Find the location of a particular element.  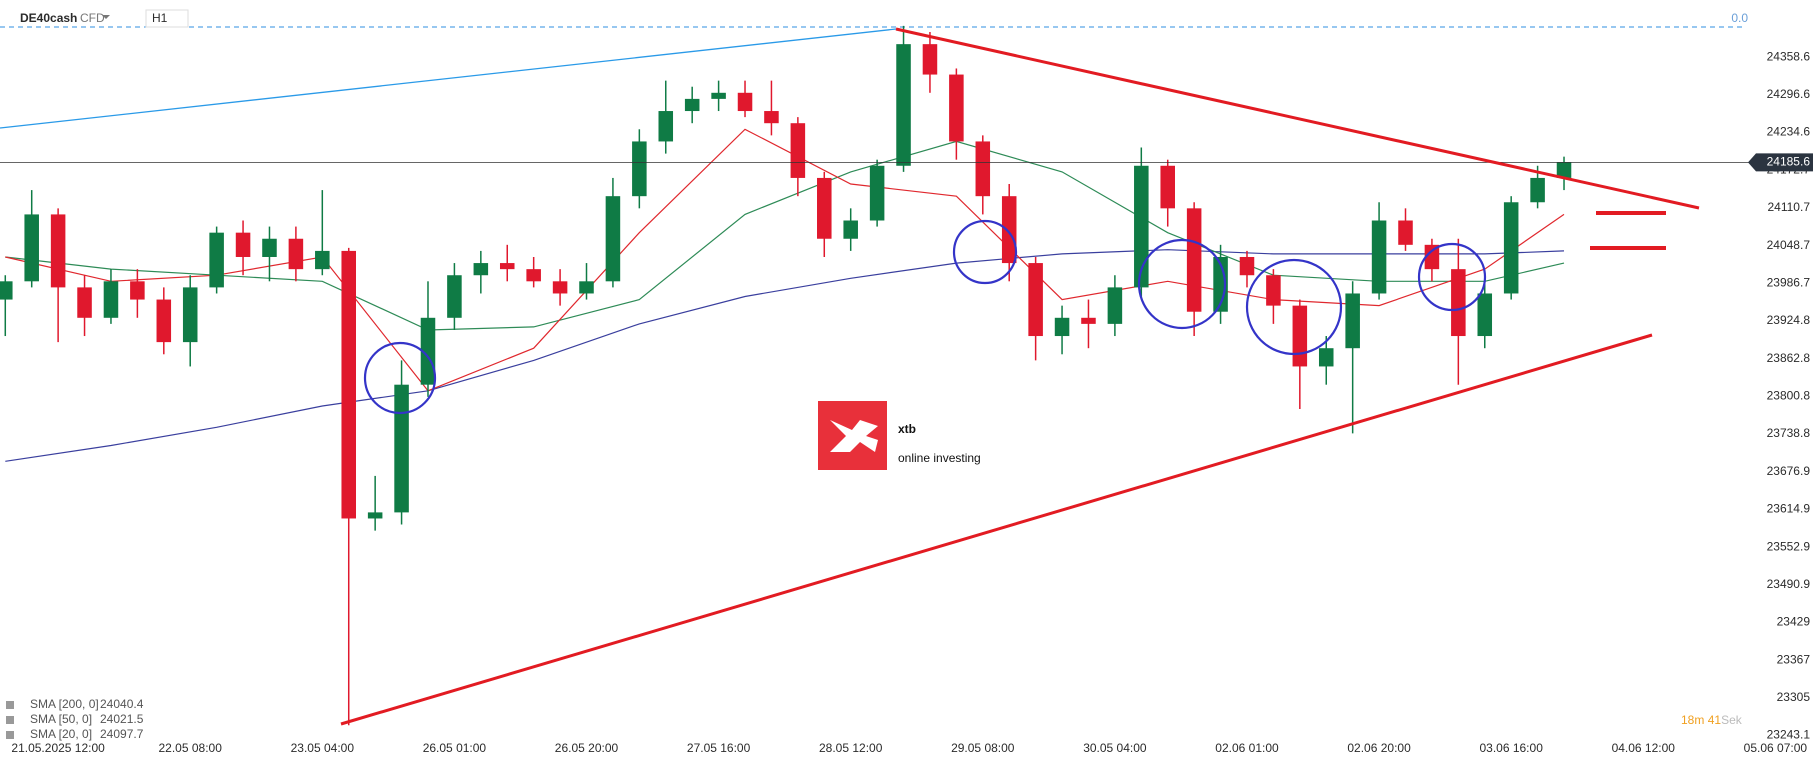

x-tick-label: 22.05 08:00 is located at coordinates (191, 748).